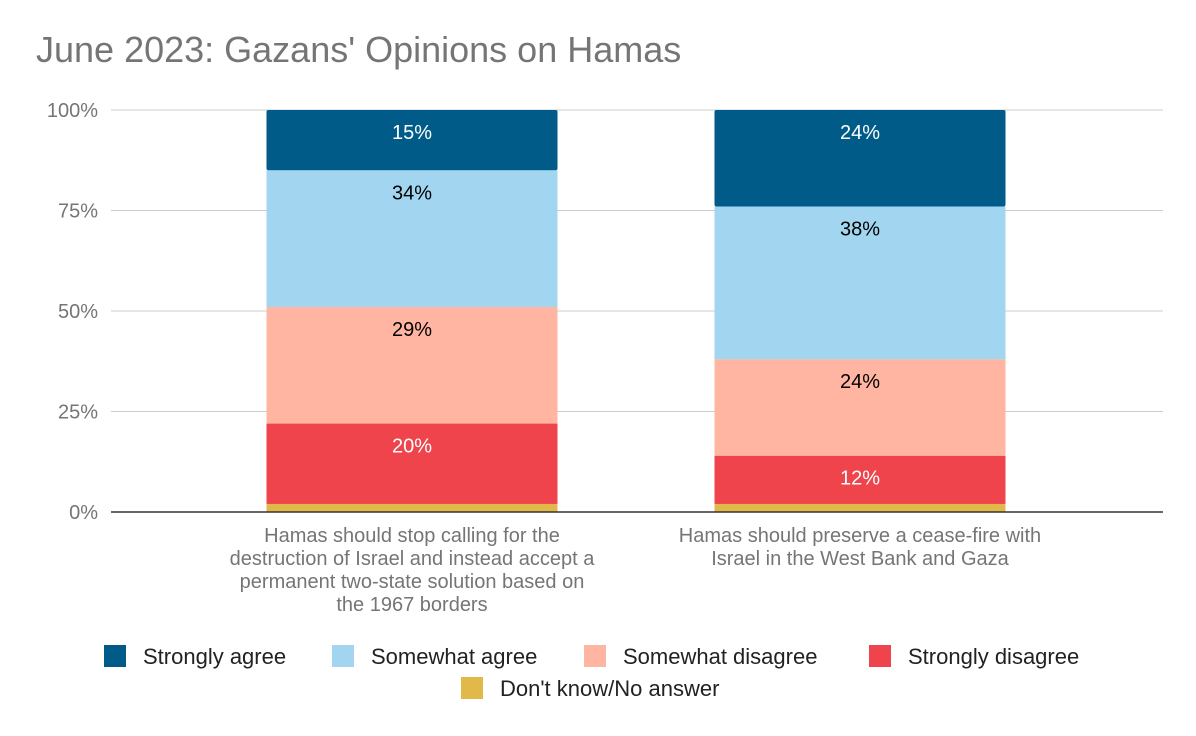  Describe the element at coordinates (412, 536) in the screenshot. I see `x-category-label: Hamas should stop calling for the` at that location.